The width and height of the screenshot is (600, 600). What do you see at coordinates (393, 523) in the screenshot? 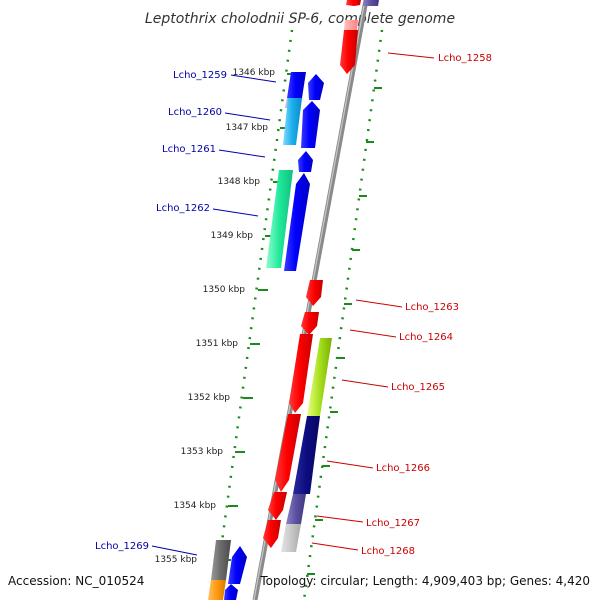
I see `gene-label-lcho-1267: Lcho_1267` at bounding box center [393, 523].